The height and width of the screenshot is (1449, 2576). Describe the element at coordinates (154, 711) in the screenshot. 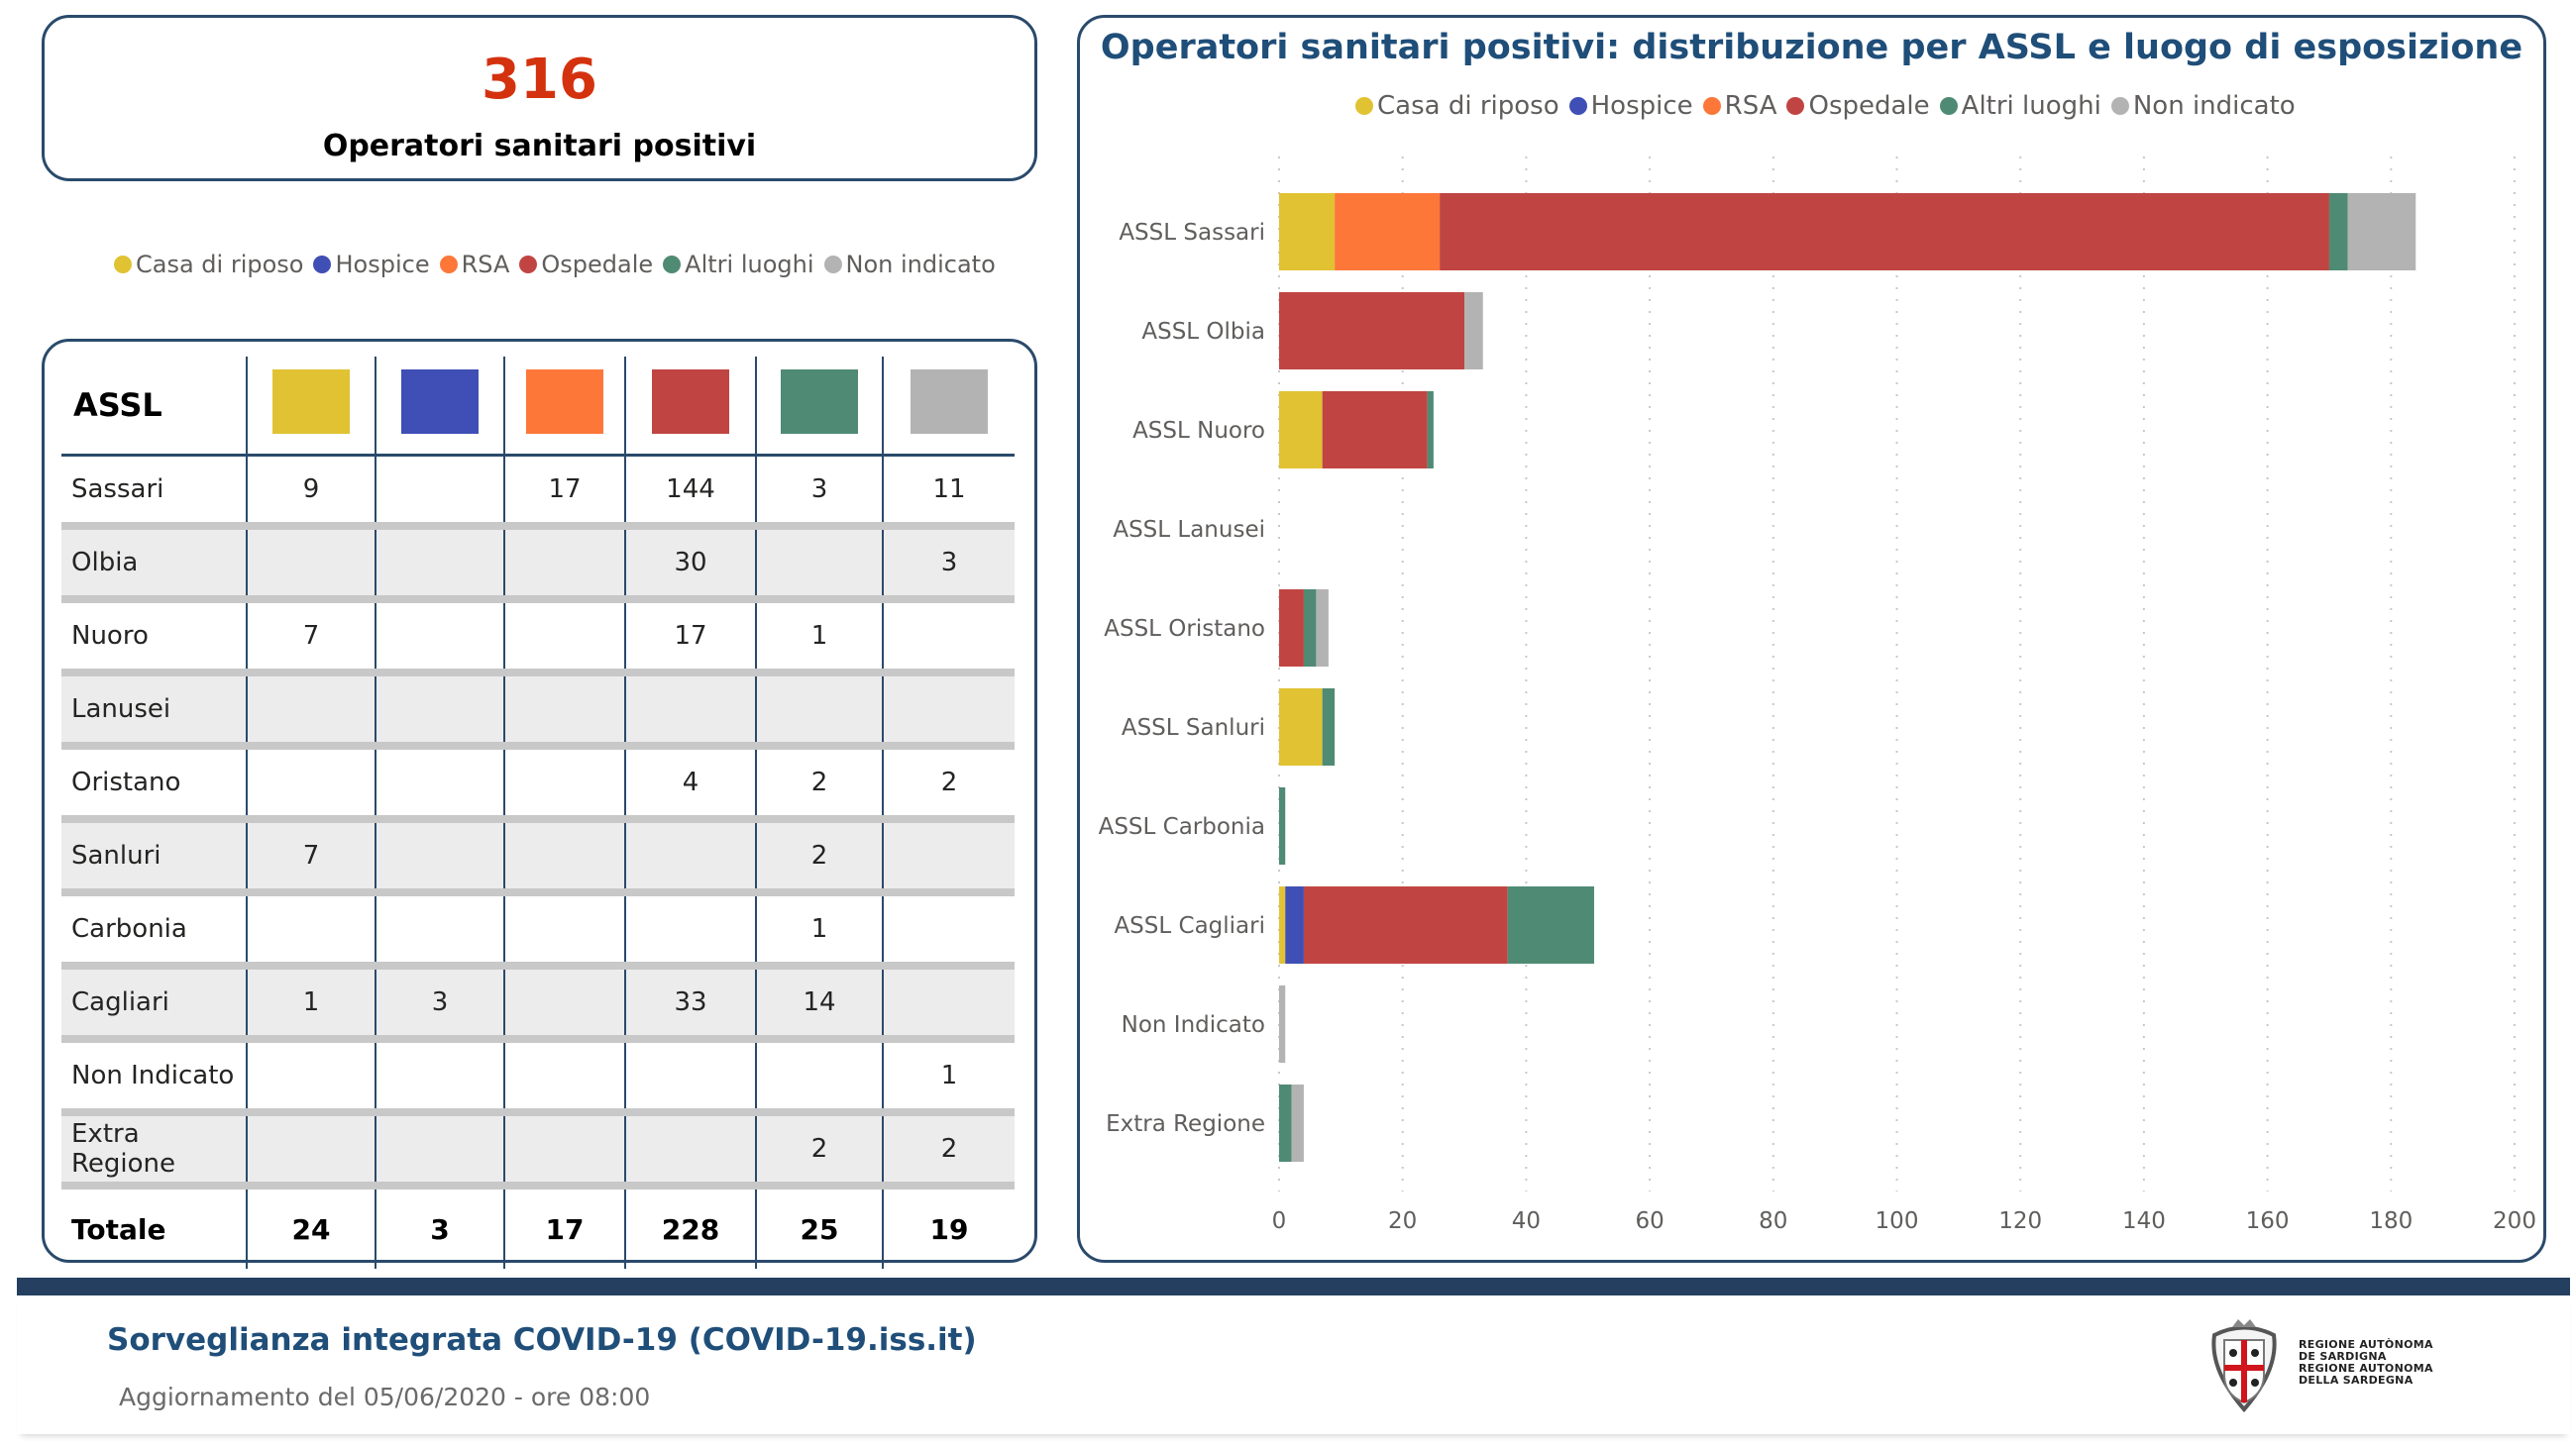

I see `row-label: Lanusei` at that location.